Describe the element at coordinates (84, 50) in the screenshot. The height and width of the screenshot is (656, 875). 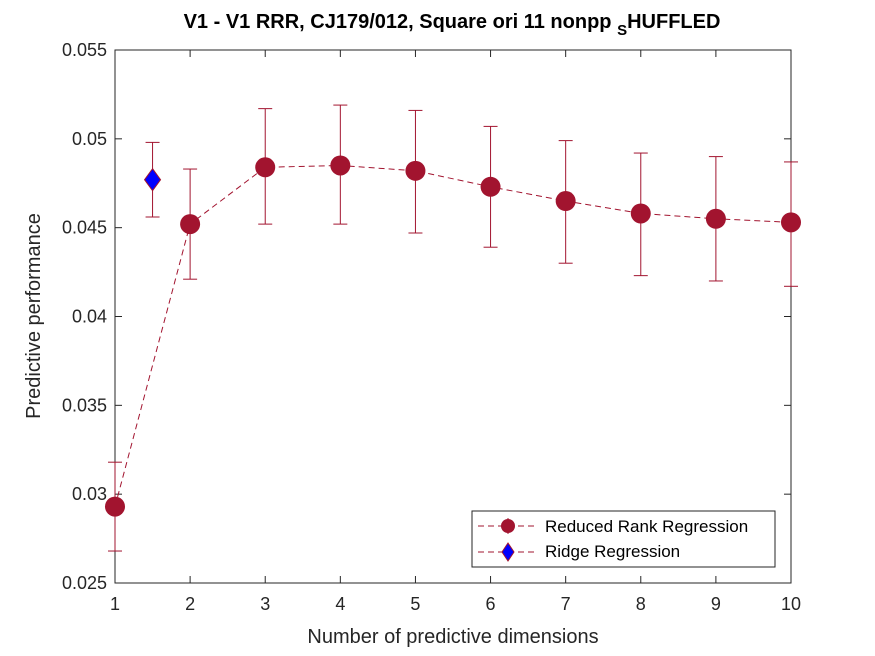
I see `y-tick-label: 0.055` at that location.